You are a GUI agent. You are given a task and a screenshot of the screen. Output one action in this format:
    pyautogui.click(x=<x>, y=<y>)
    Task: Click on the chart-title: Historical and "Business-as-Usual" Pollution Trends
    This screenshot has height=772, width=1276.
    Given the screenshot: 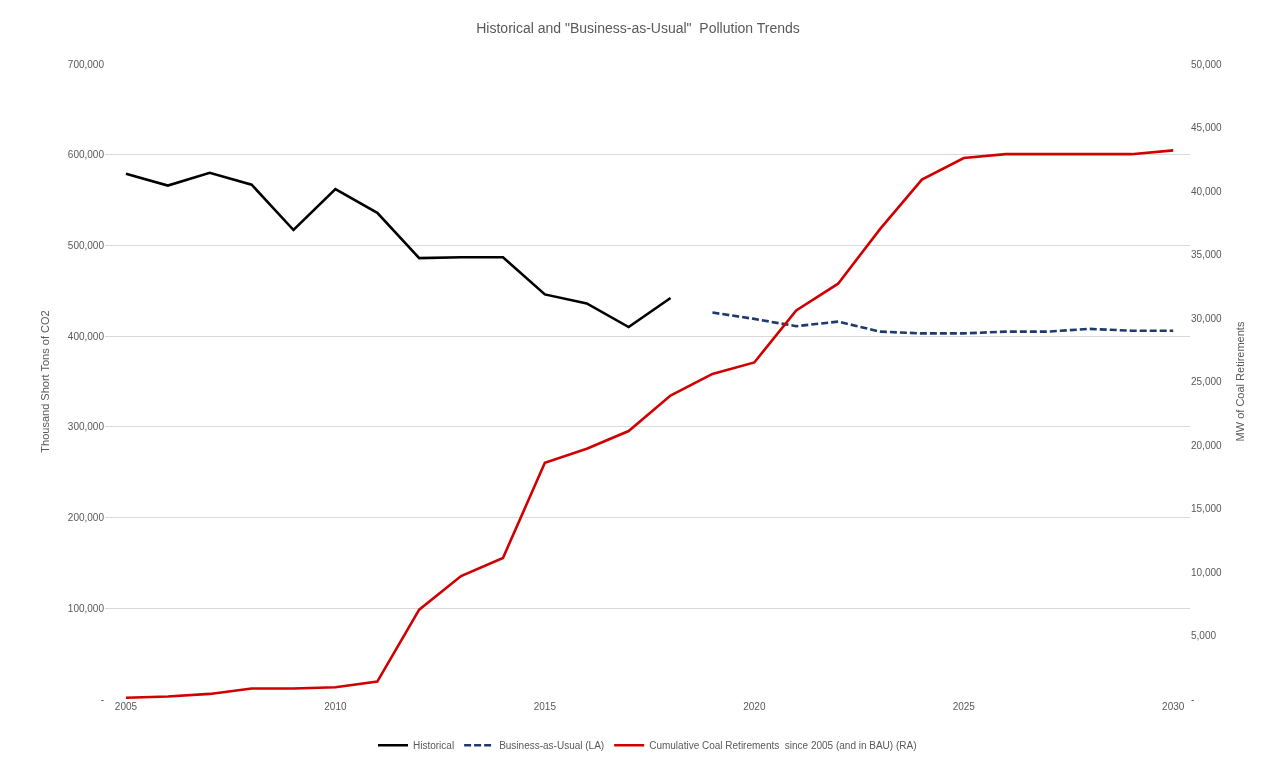 What is the action you would take?
    pyautogui.click(x=638, y=27)
    